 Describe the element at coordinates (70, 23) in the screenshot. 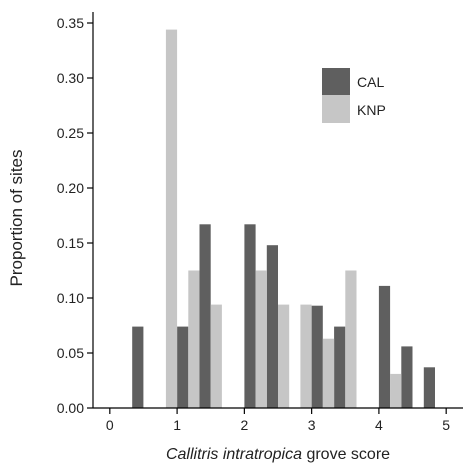

I see `y-tick-label: 0.35` at that location.